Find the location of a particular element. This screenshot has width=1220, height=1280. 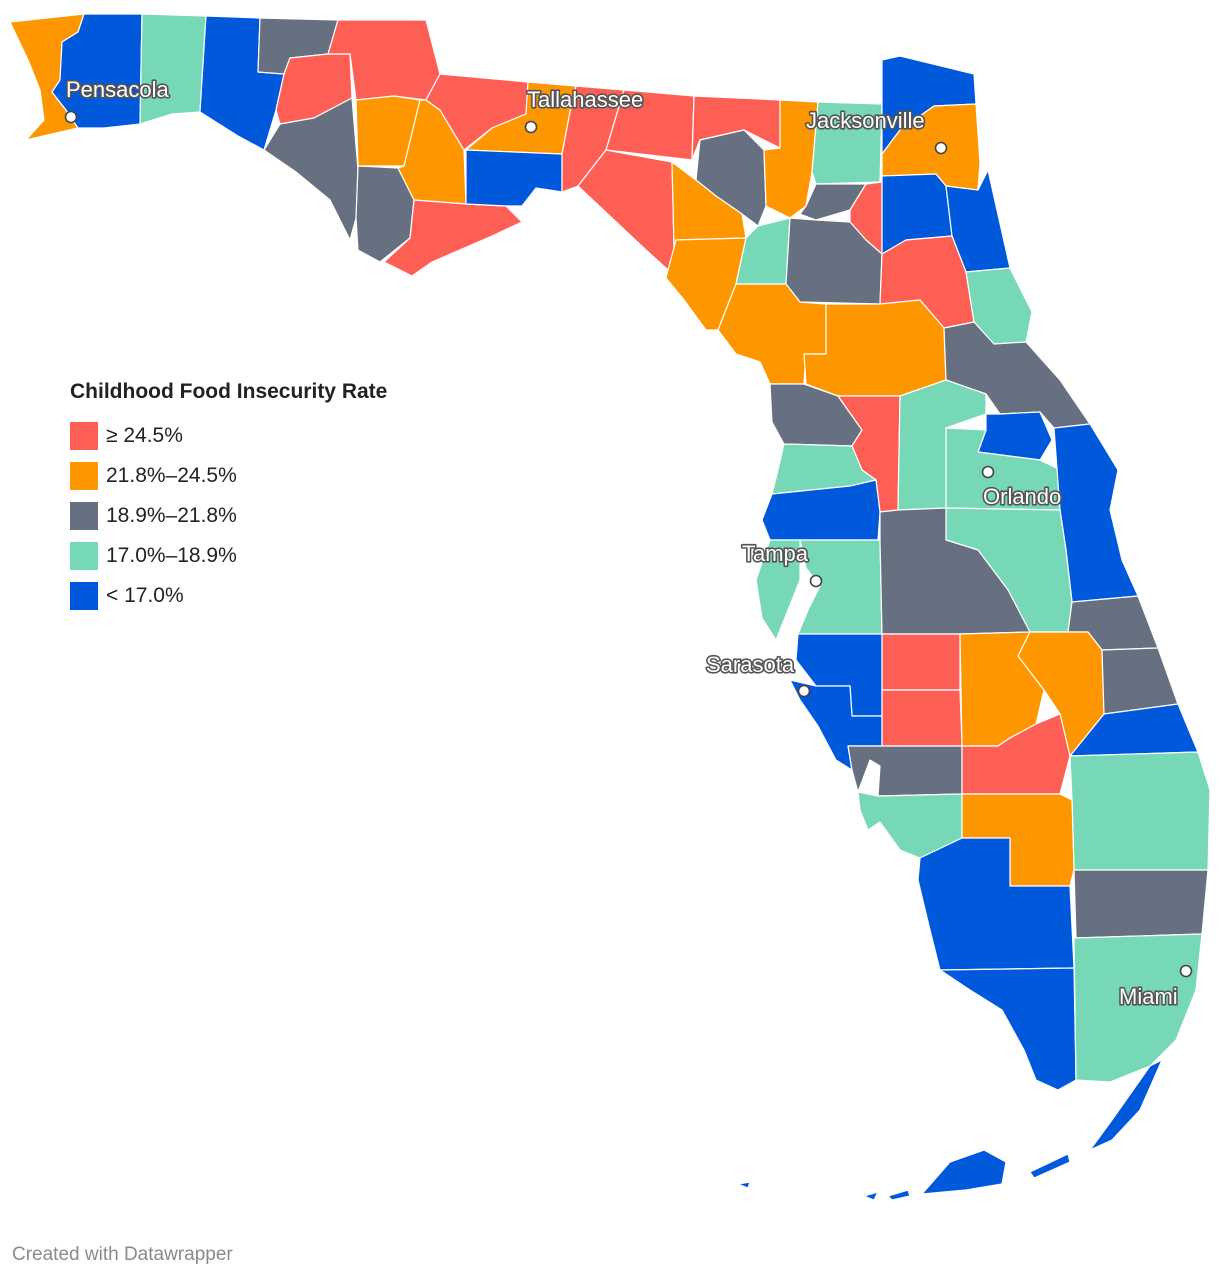

county-collier is located at coordinates (996, 904).